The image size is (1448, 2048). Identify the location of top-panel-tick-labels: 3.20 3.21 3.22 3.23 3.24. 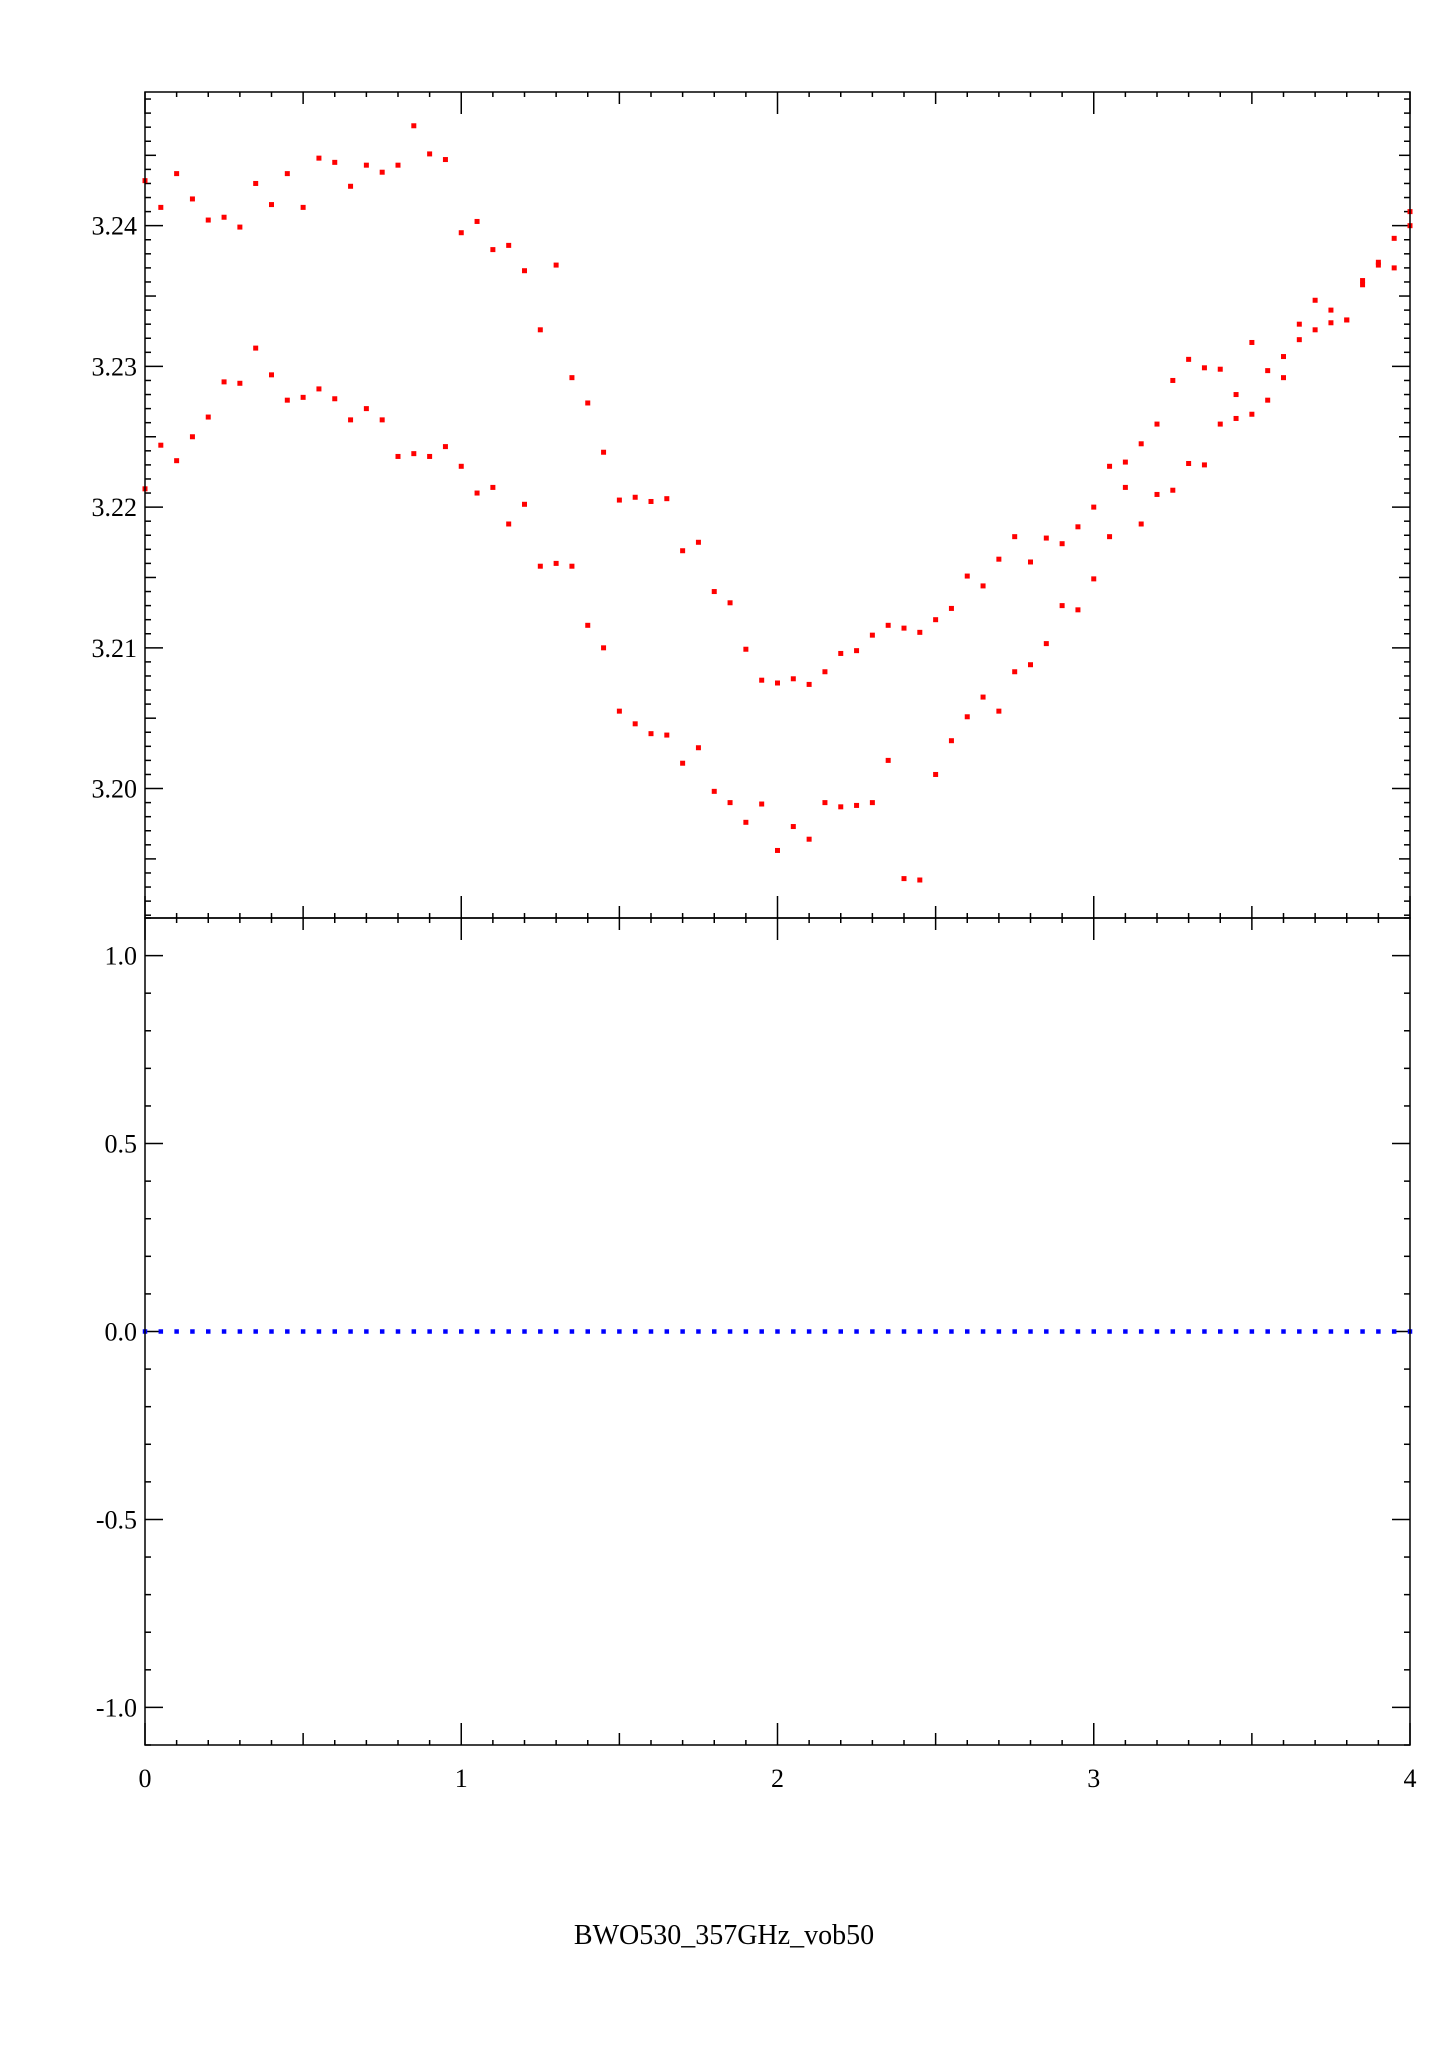
(115, 508).